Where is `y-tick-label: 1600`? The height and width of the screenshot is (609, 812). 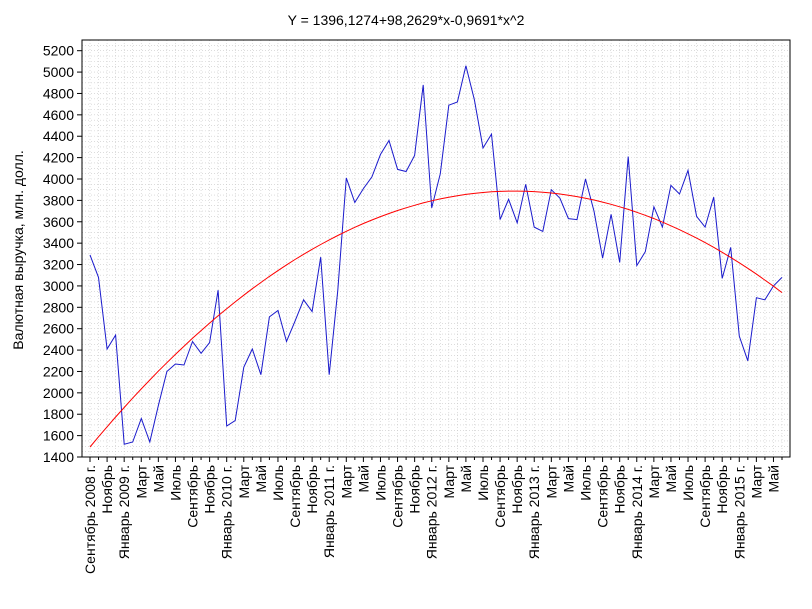
y-tick-label: 1600 is located at coordinates (58, 436).